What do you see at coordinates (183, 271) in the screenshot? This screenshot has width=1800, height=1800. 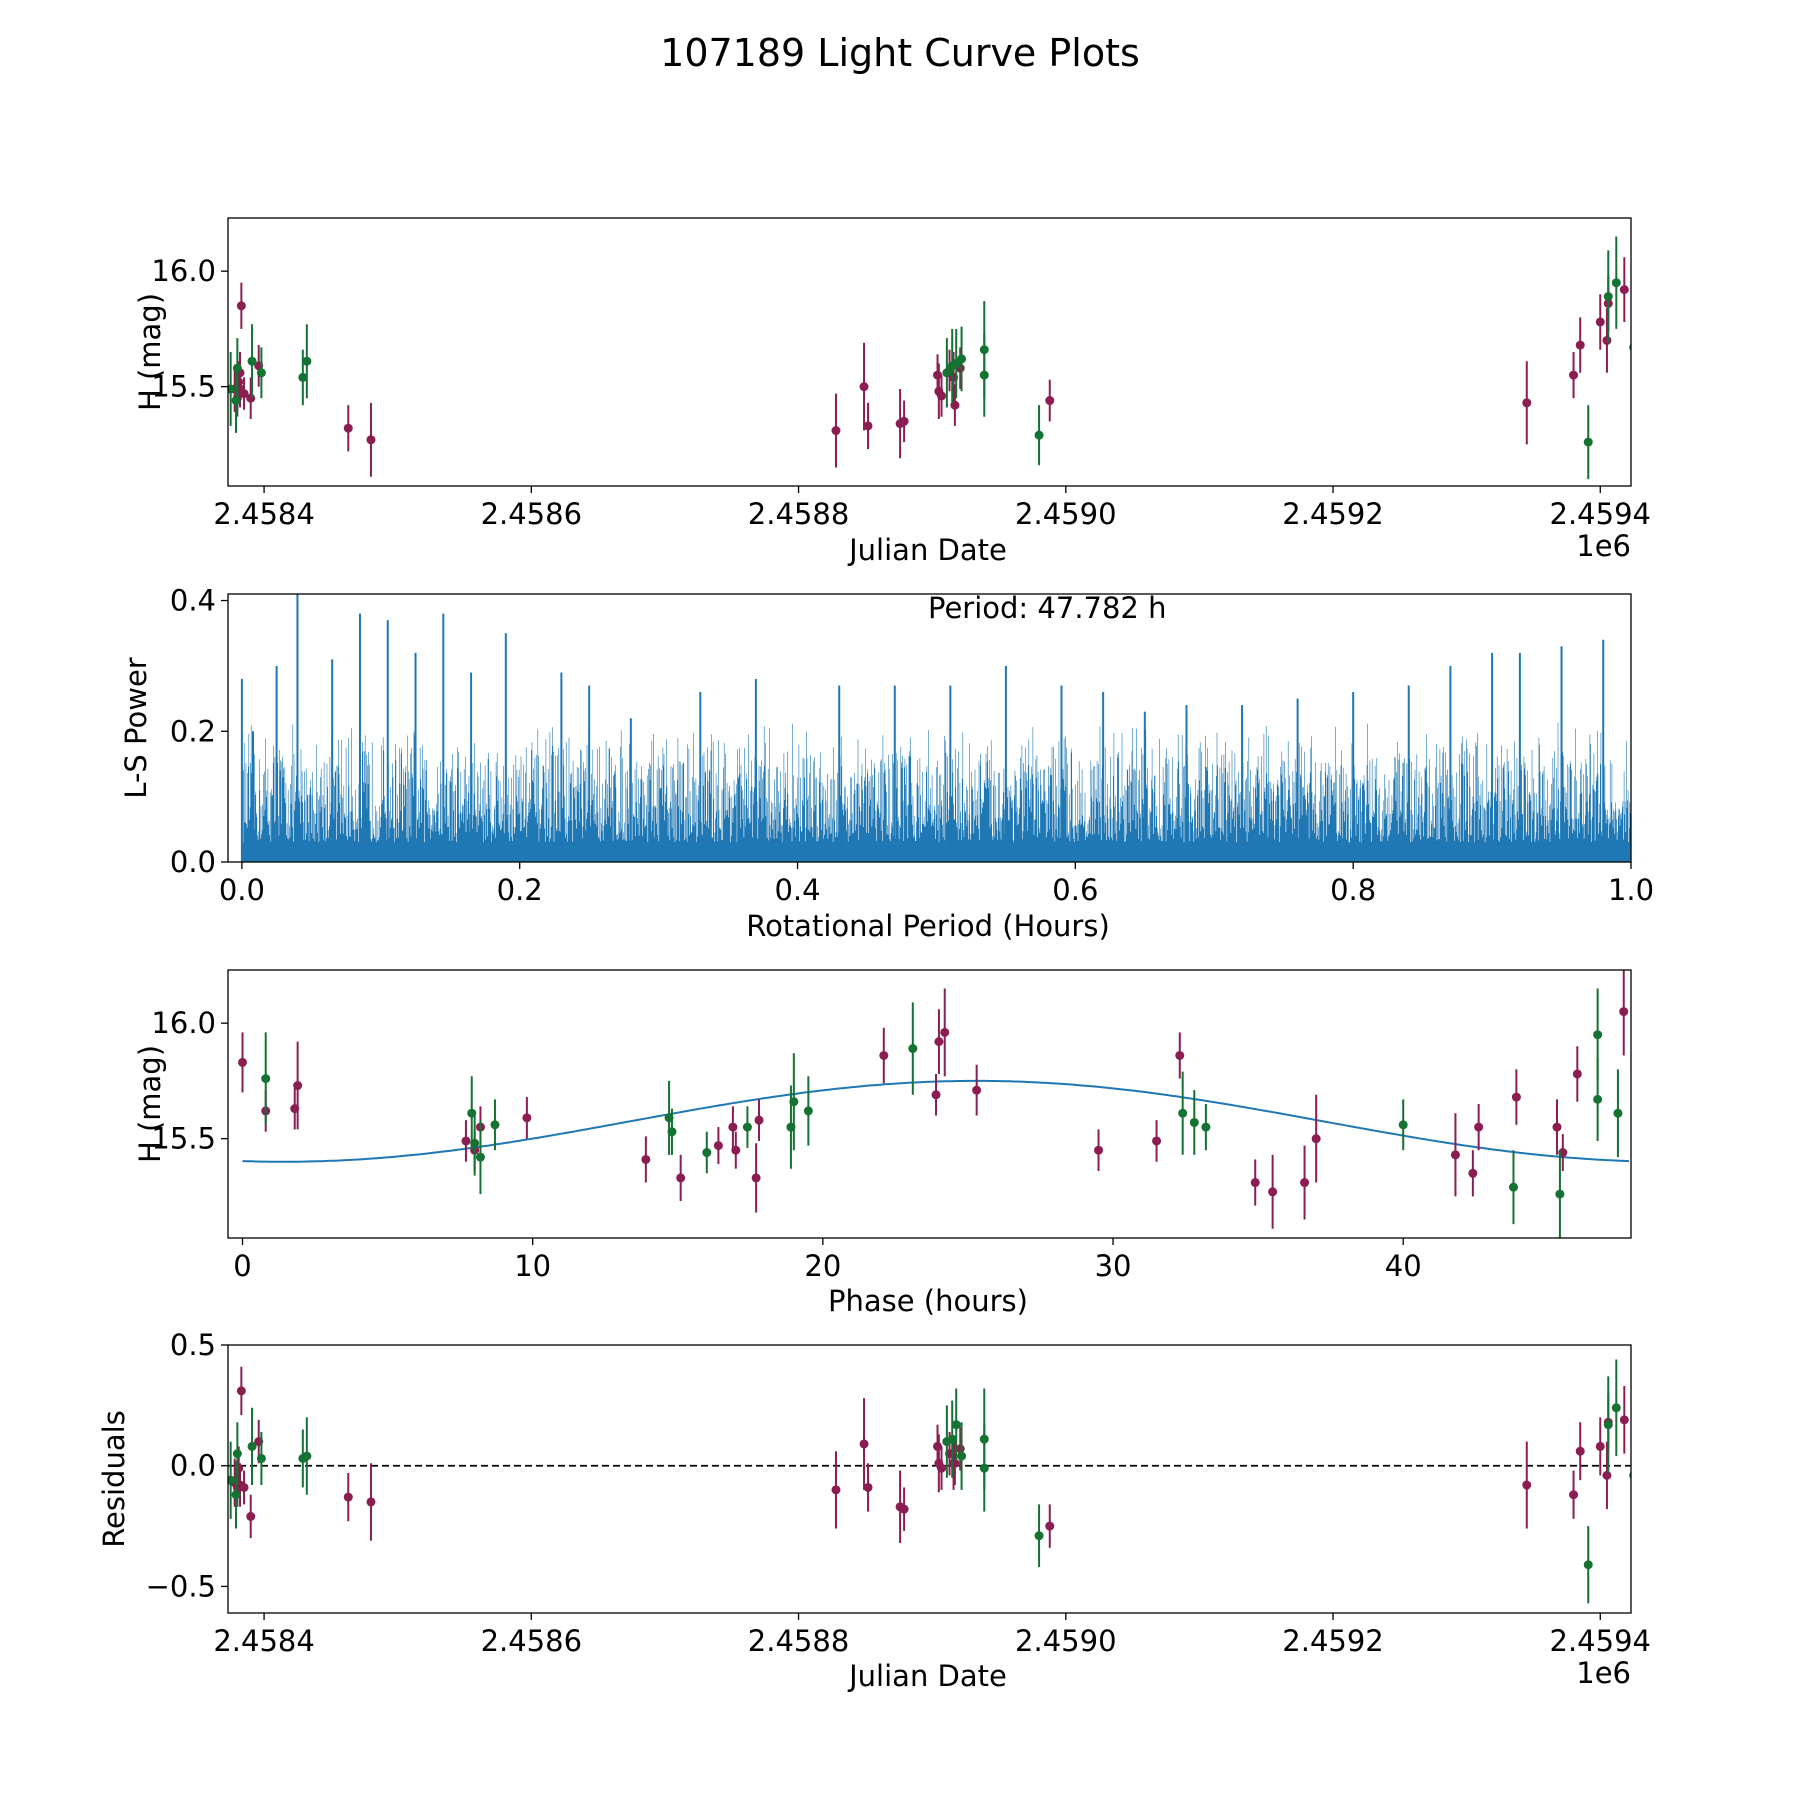 I see `lightcurve-y-tick-label: 16.0` at bounding box center [183, 271].